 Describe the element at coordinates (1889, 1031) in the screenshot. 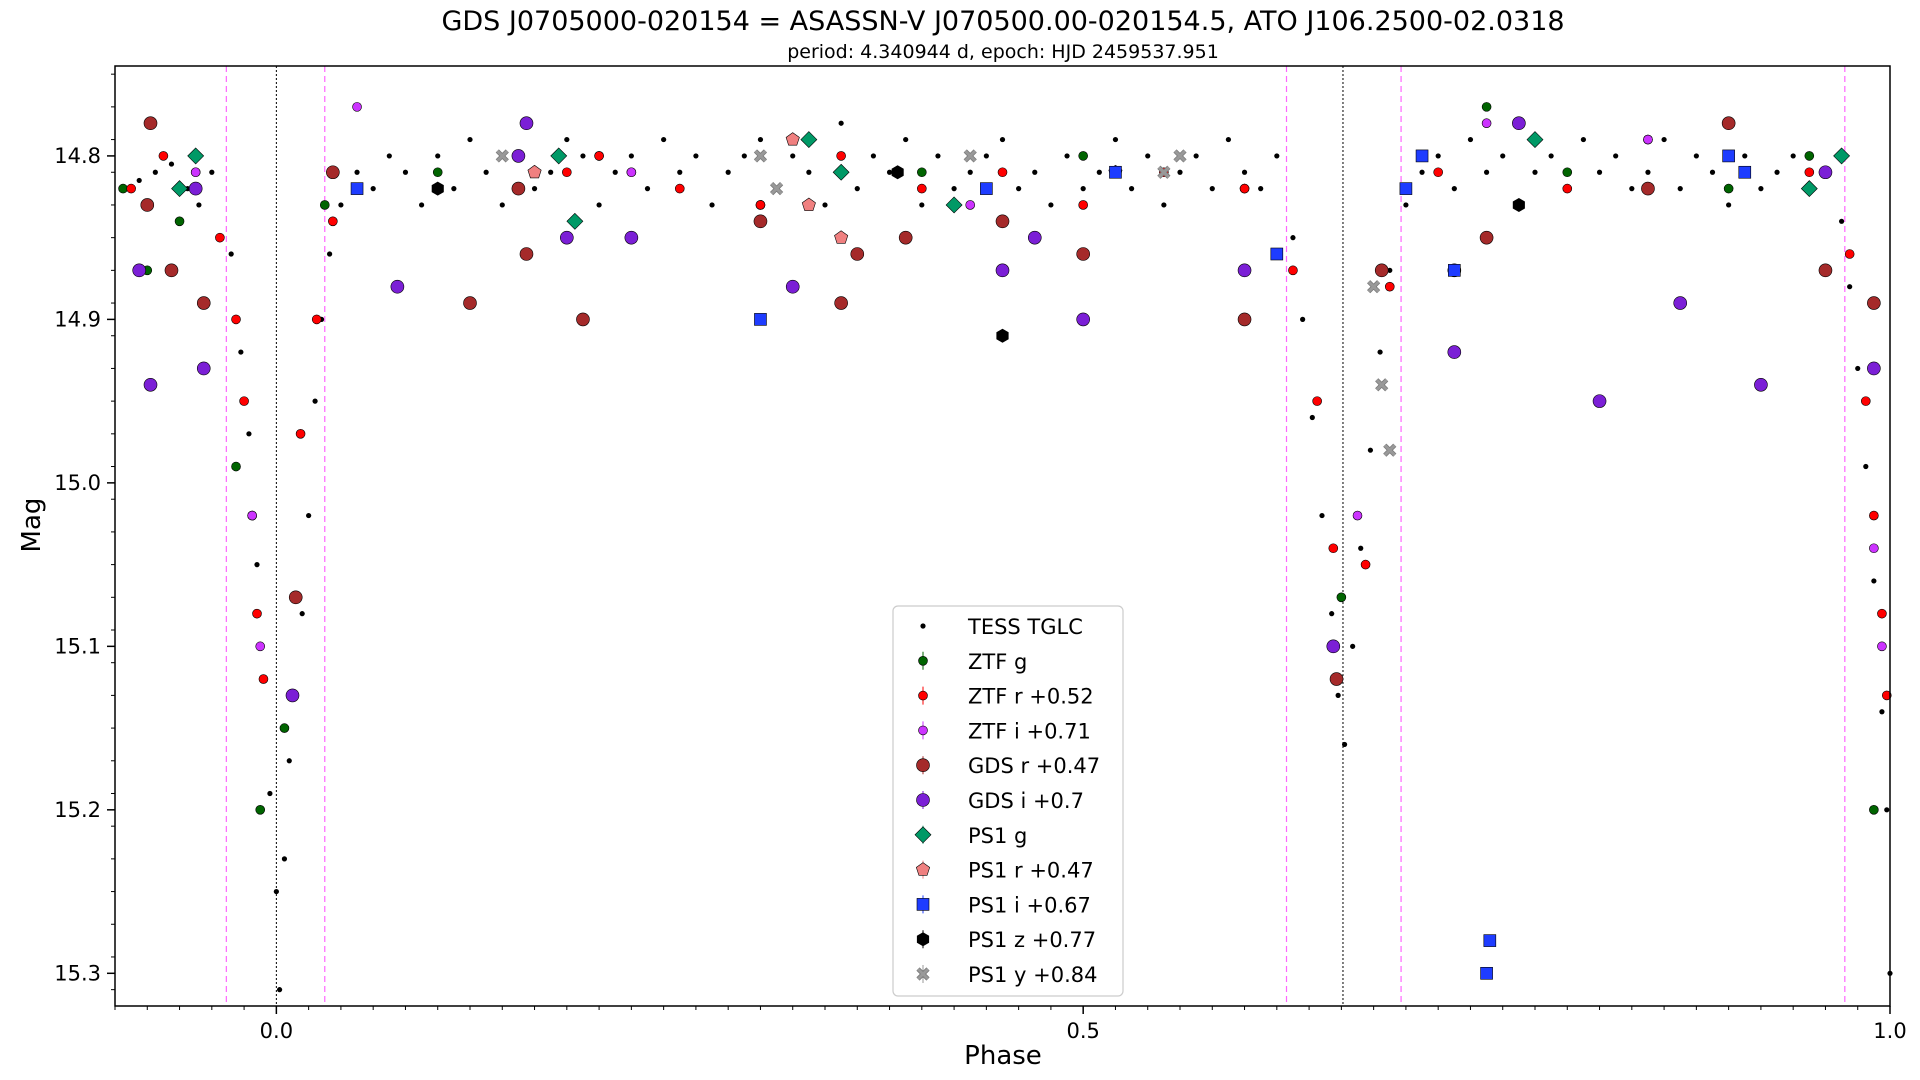

I see `x-tick-label: 1.0` at that location.